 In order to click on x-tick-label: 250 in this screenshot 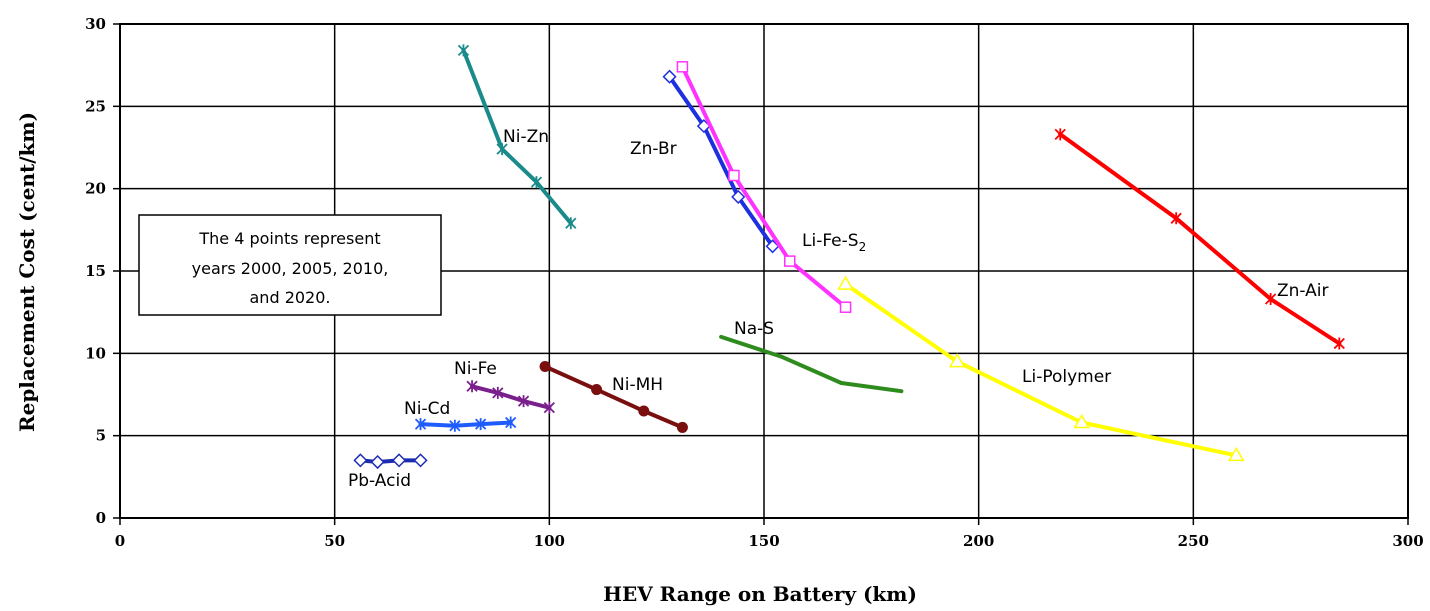, I will do `click(1193, 541)`.